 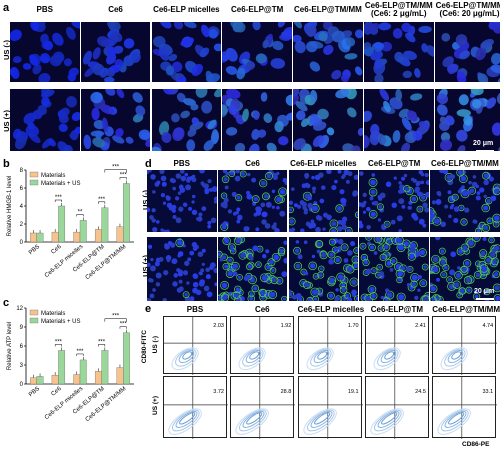 What do you see at coordinates (398, 9) in the screenshot?
I see `panel-a-col-title-5: Ce6-ELP@TM/MM (Ce6: 2 μg/mL)` at bounding box center [398, 9].